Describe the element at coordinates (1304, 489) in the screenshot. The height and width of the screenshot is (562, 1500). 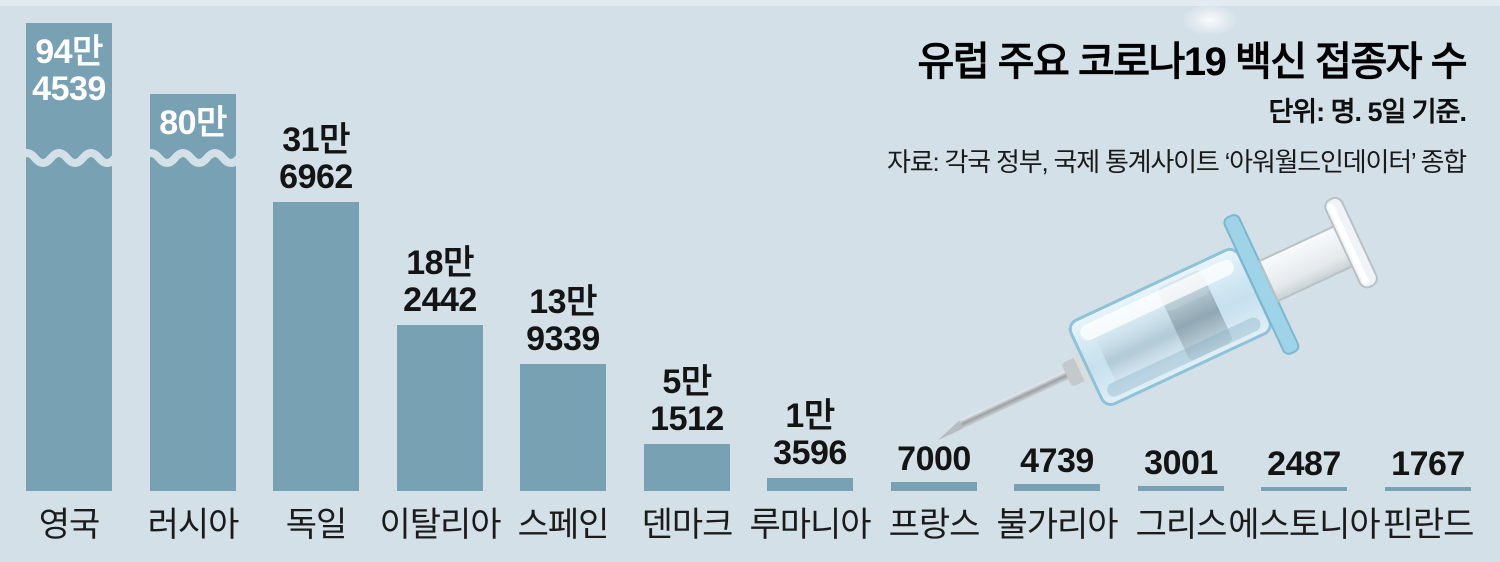
I see `bar-estonia` at that location.